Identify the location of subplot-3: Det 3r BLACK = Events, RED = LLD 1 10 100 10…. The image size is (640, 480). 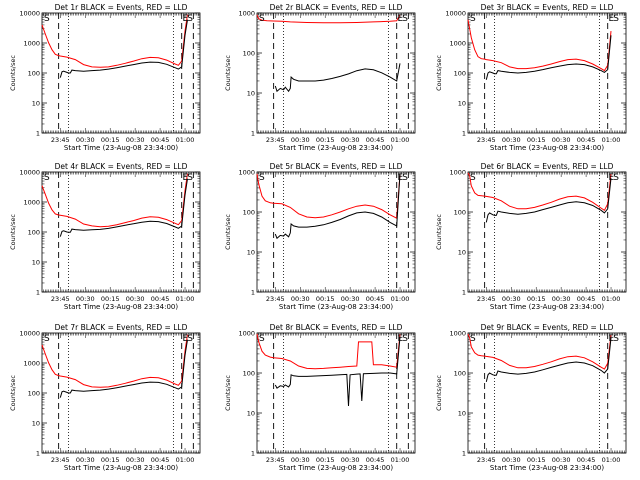
(531, 77).